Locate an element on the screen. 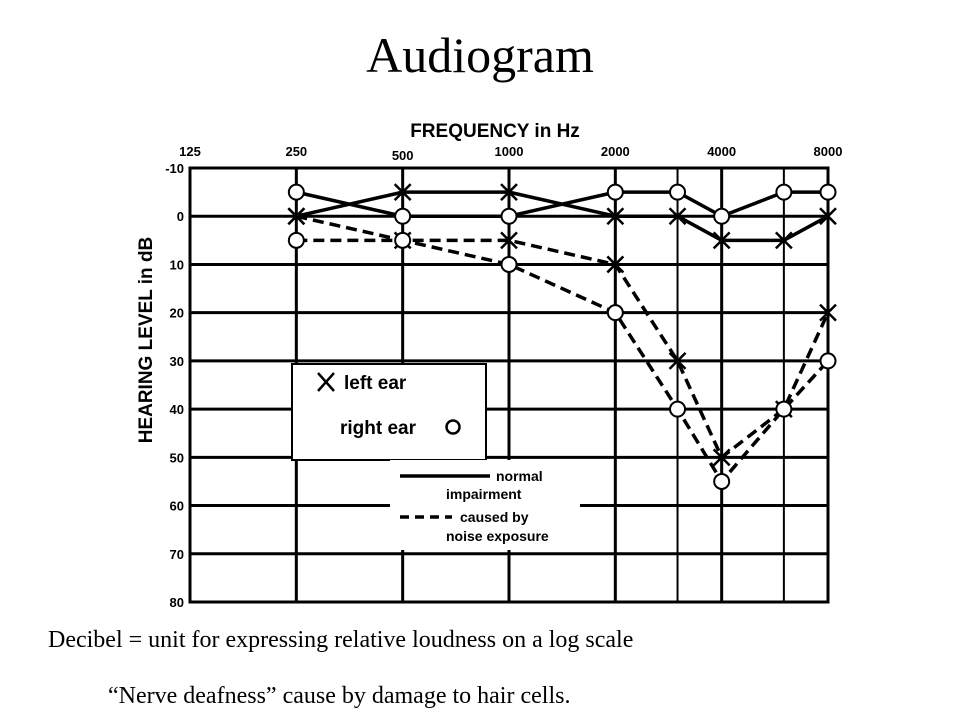 The height and width of the screenshot is (720, 960). slide-title: Audiogram is located at coordinates (480, 55).